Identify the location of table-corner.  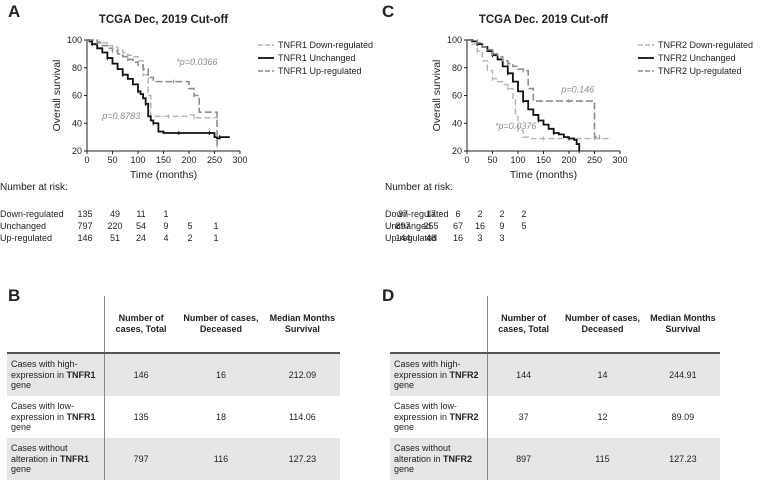
(439, 324).